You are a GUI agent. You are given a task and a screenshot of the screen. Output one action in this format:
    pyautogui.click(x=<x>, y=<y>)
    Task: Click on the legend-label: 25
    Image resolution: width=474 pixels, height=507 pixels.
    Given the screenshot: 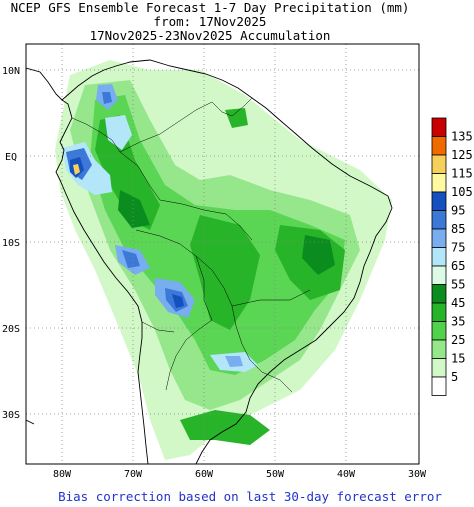 What is the action you would take?
    pyautogui.click(x=458, y=340)
    